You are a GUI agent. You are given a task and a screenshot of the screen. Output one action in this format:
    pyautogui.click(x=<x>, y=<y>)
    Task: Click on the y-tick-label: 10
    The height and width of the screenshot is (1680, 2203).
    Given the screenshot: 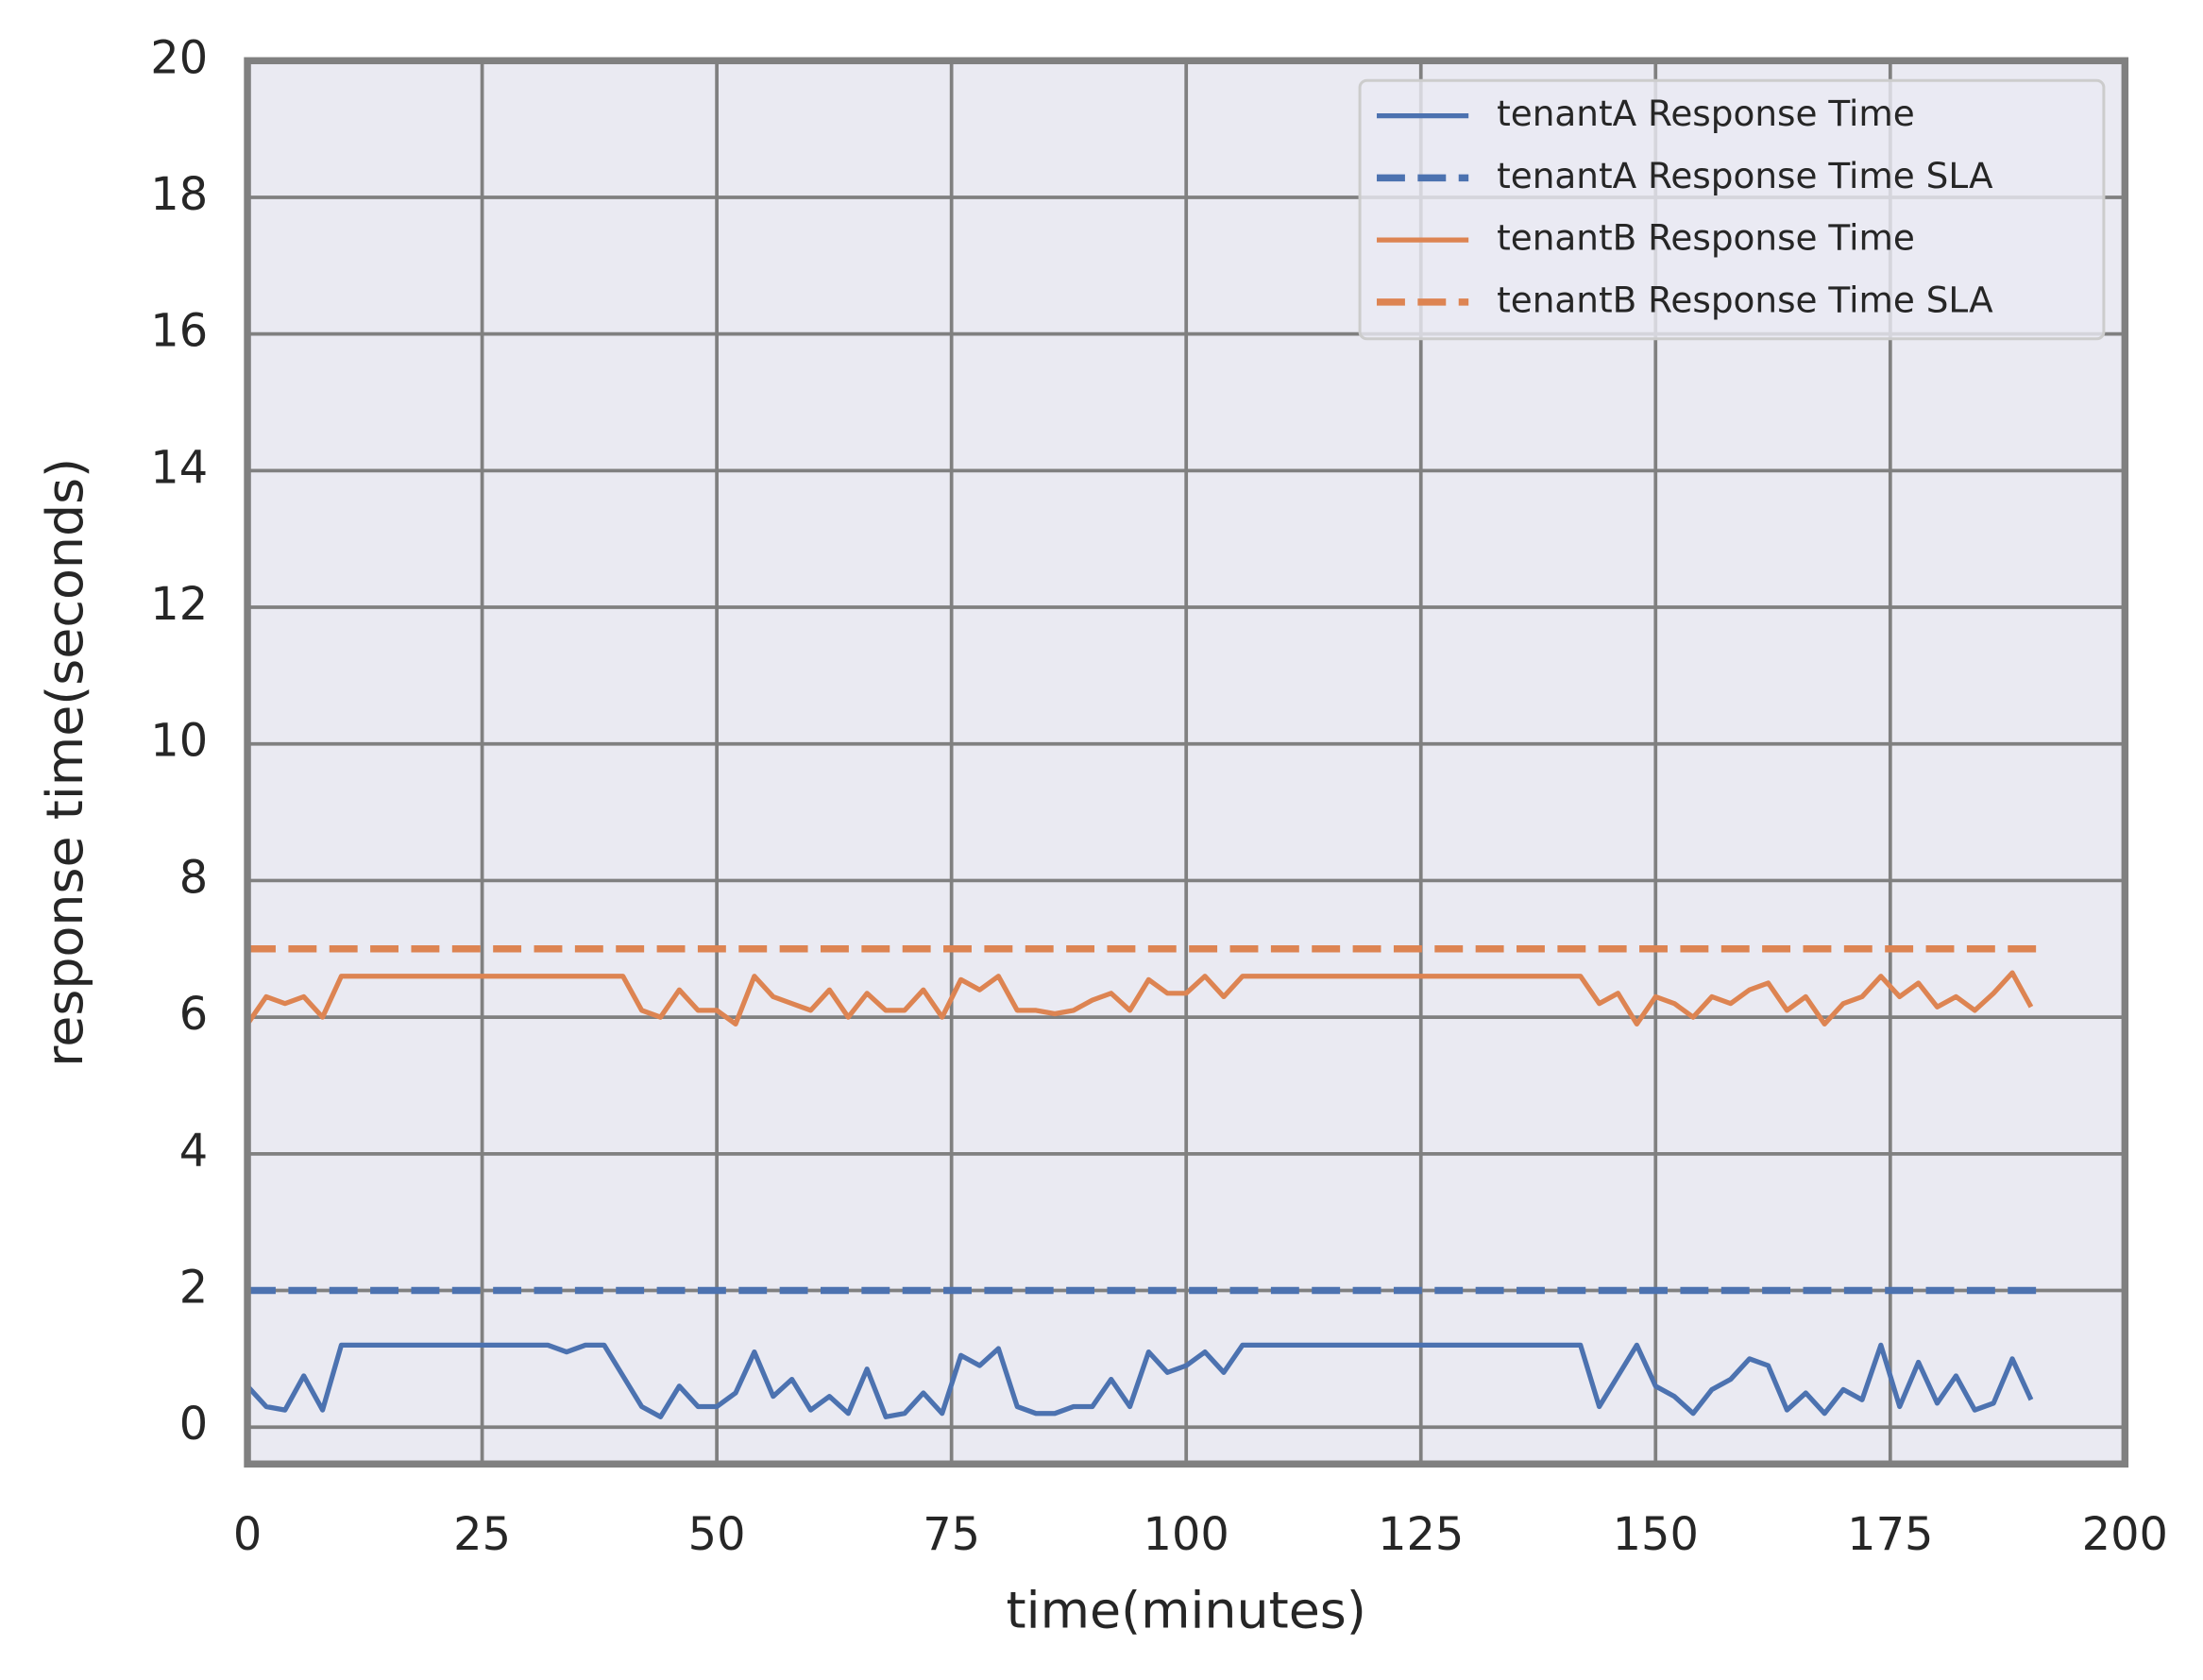 What is the action you would take?
    pyautogui.click(x=179, y=742)
    